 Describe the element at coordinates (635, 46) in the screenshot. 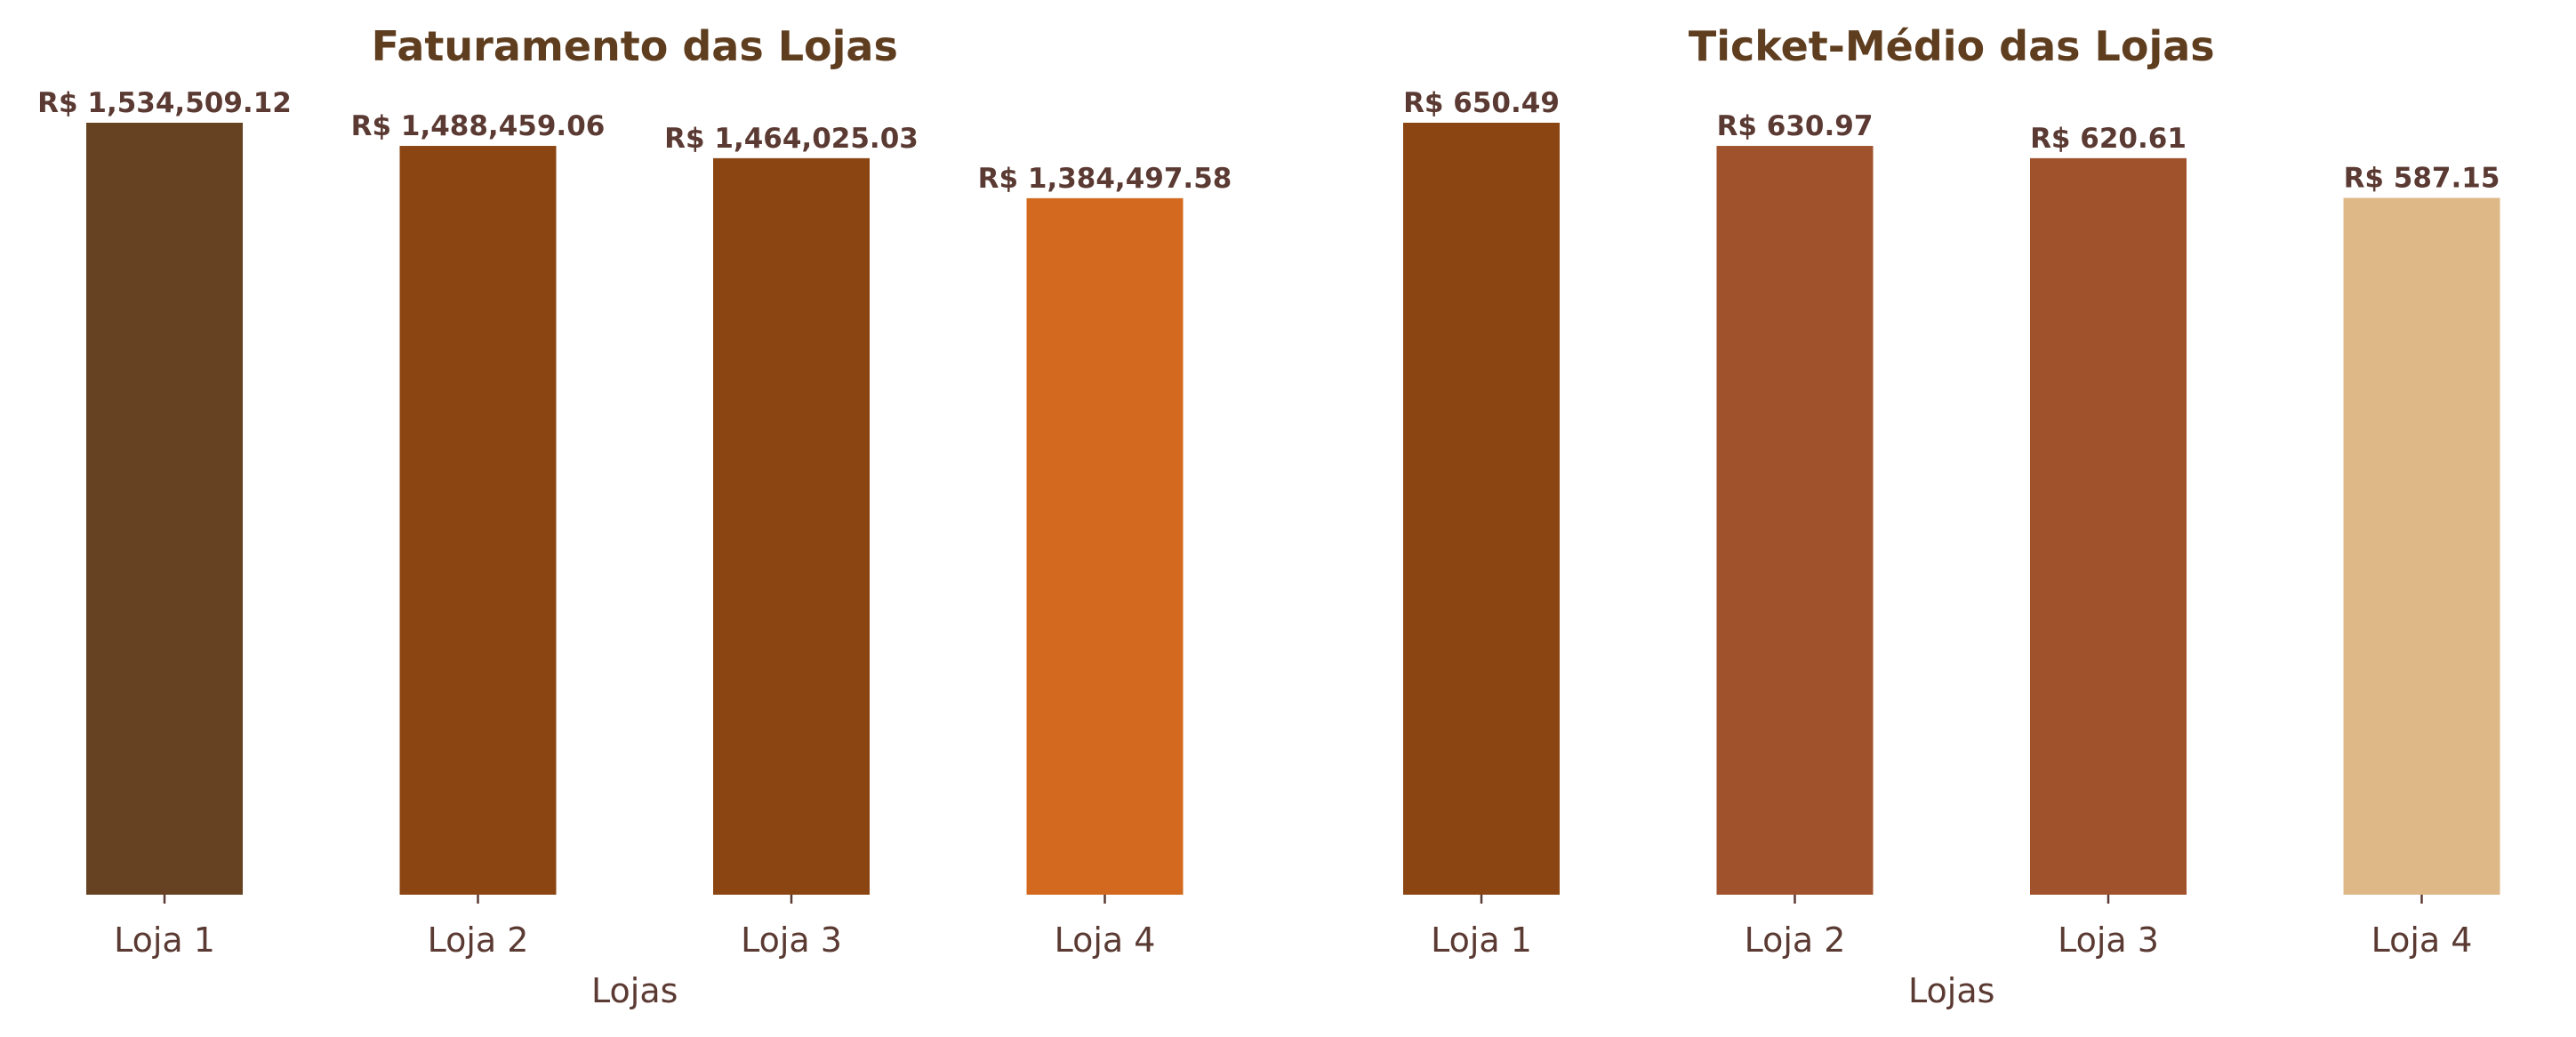

I see `chart-title: Faturamento das Lojas` at that location.